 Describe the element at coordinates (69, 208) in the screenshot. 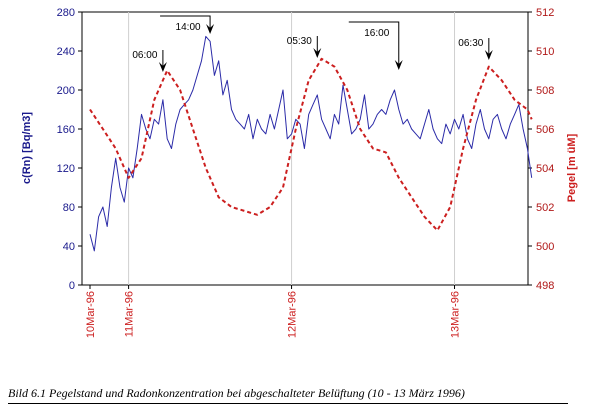

I see `left-tick-label: 80` at that location.